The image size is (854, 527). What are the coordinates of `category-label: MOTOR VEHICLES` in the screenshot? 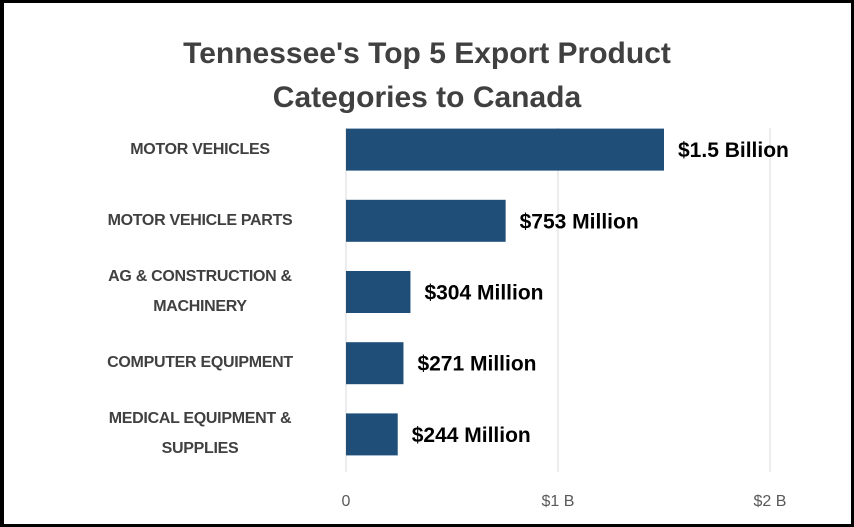 It's located at (200, 149).